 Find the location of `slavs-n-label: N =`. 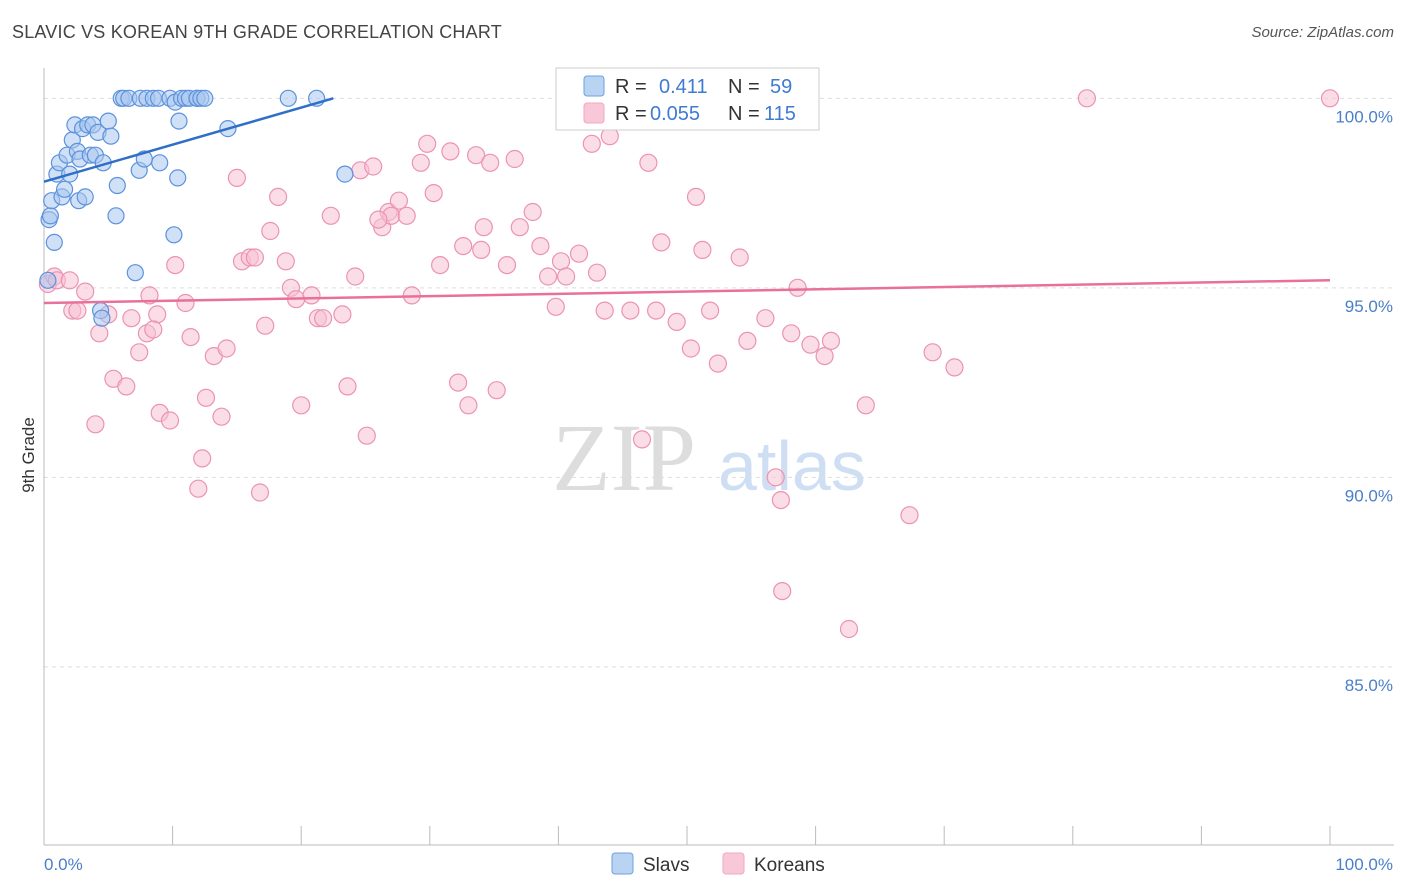

slavs-n-label: N = is located at coordinates (744, 87).